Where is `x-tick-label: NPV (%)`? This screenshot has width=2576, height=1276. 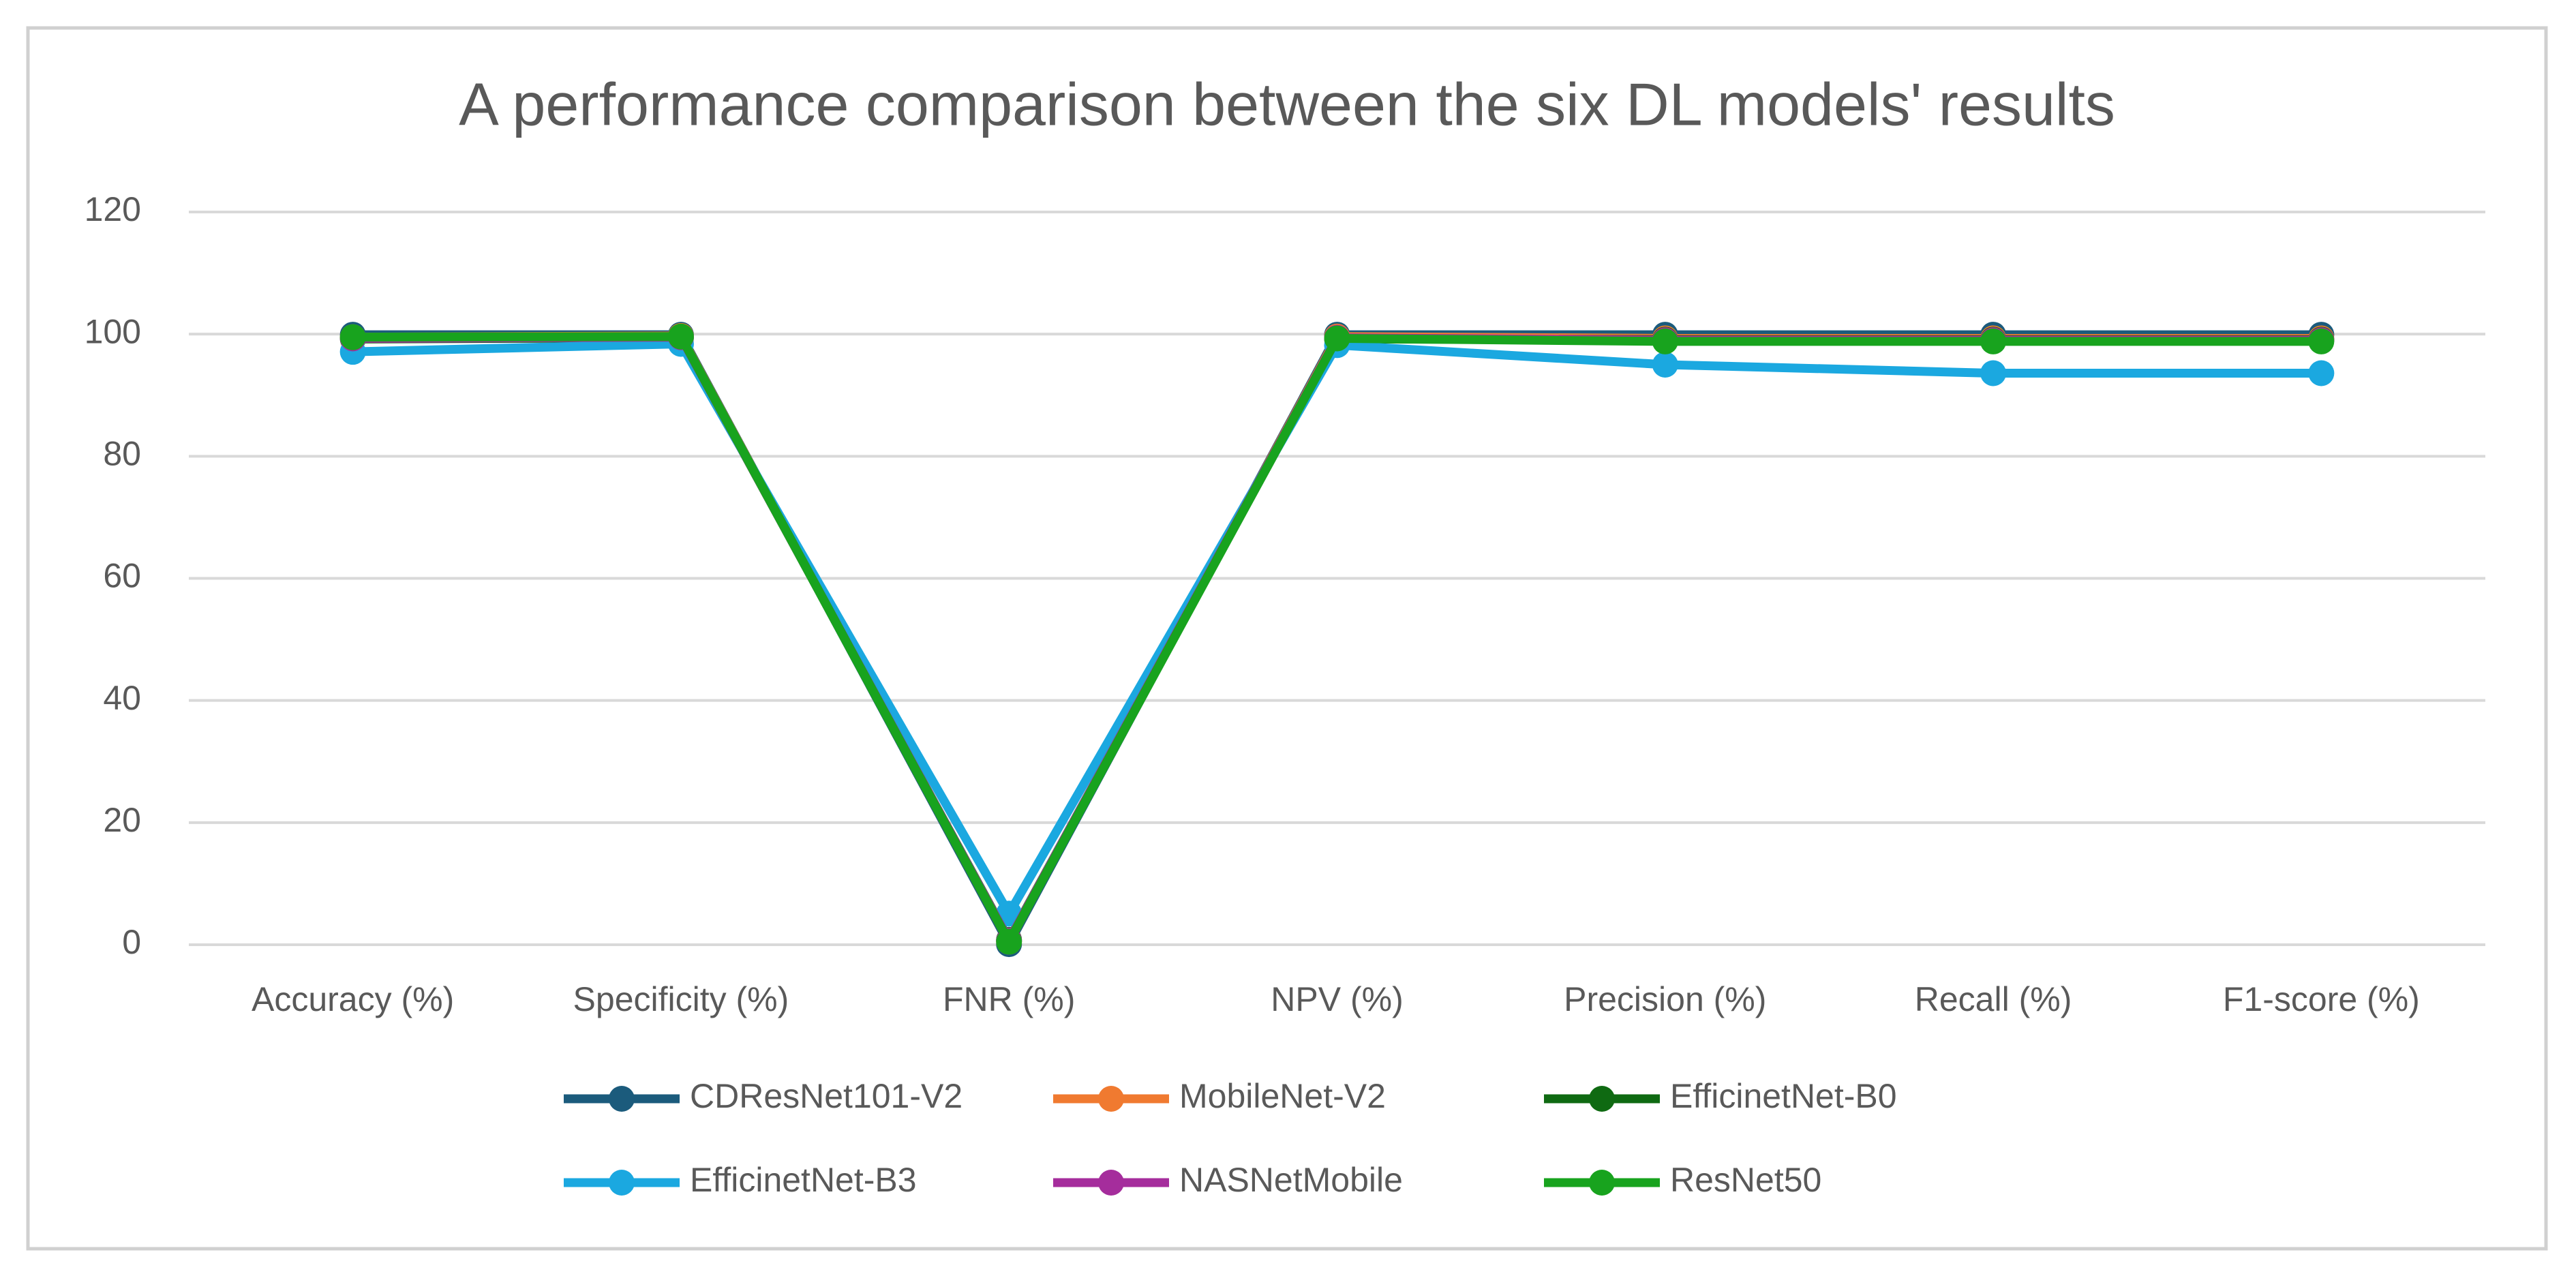
x-tick-label: NPV (%) is located at coordinates (1337, 999).